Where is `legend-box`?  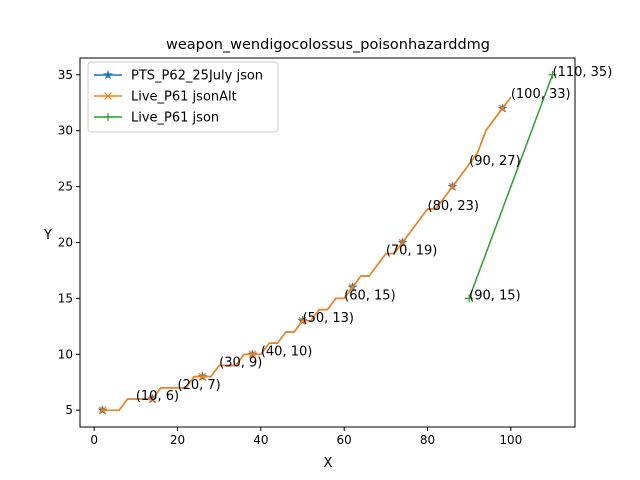 legend-box is located at coordinates (183, 97).